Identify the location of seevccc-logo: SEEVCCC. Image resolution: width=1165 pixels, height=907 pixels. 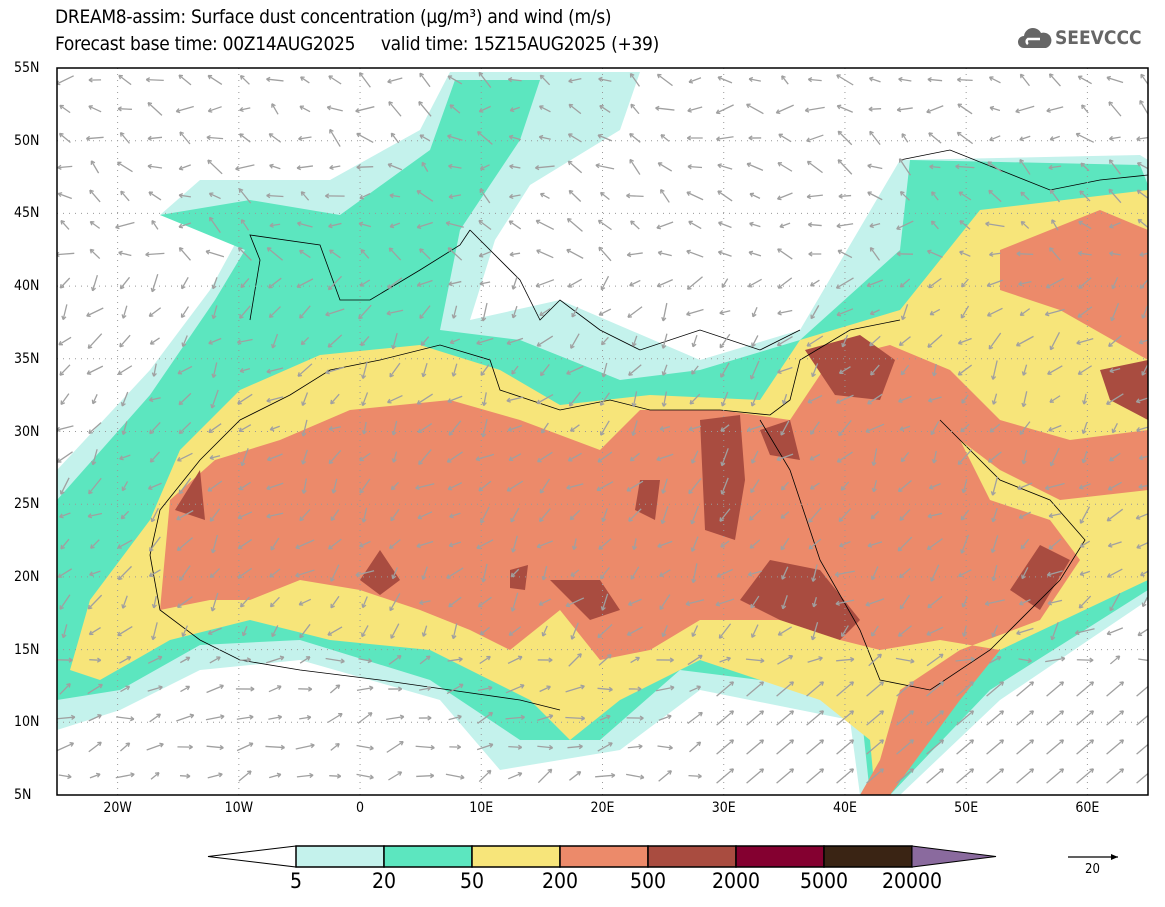
(1080, 38).